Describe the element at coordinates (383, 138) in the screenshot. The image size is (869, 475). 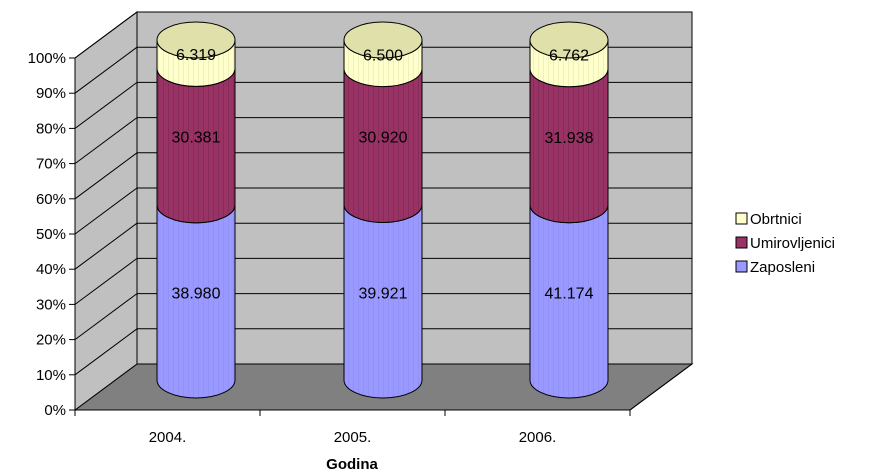
I see `data-label: 30.920` at that location.